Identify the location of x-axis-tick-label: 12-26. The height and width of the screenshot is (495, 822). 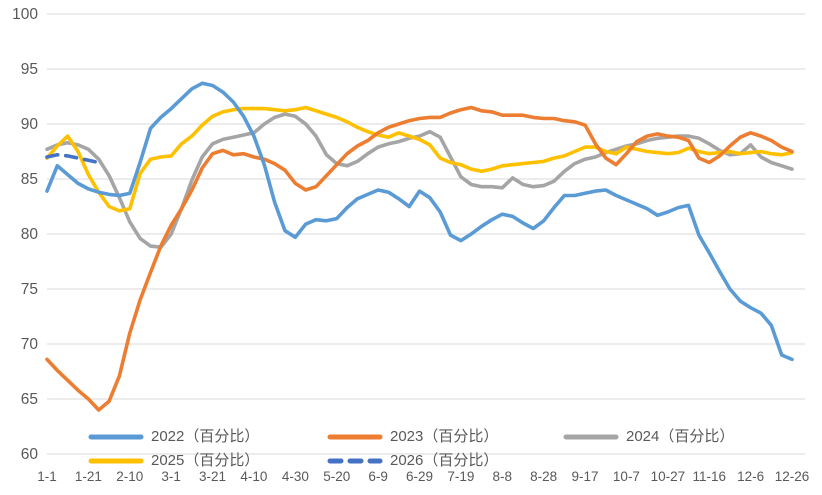
(792, 476).